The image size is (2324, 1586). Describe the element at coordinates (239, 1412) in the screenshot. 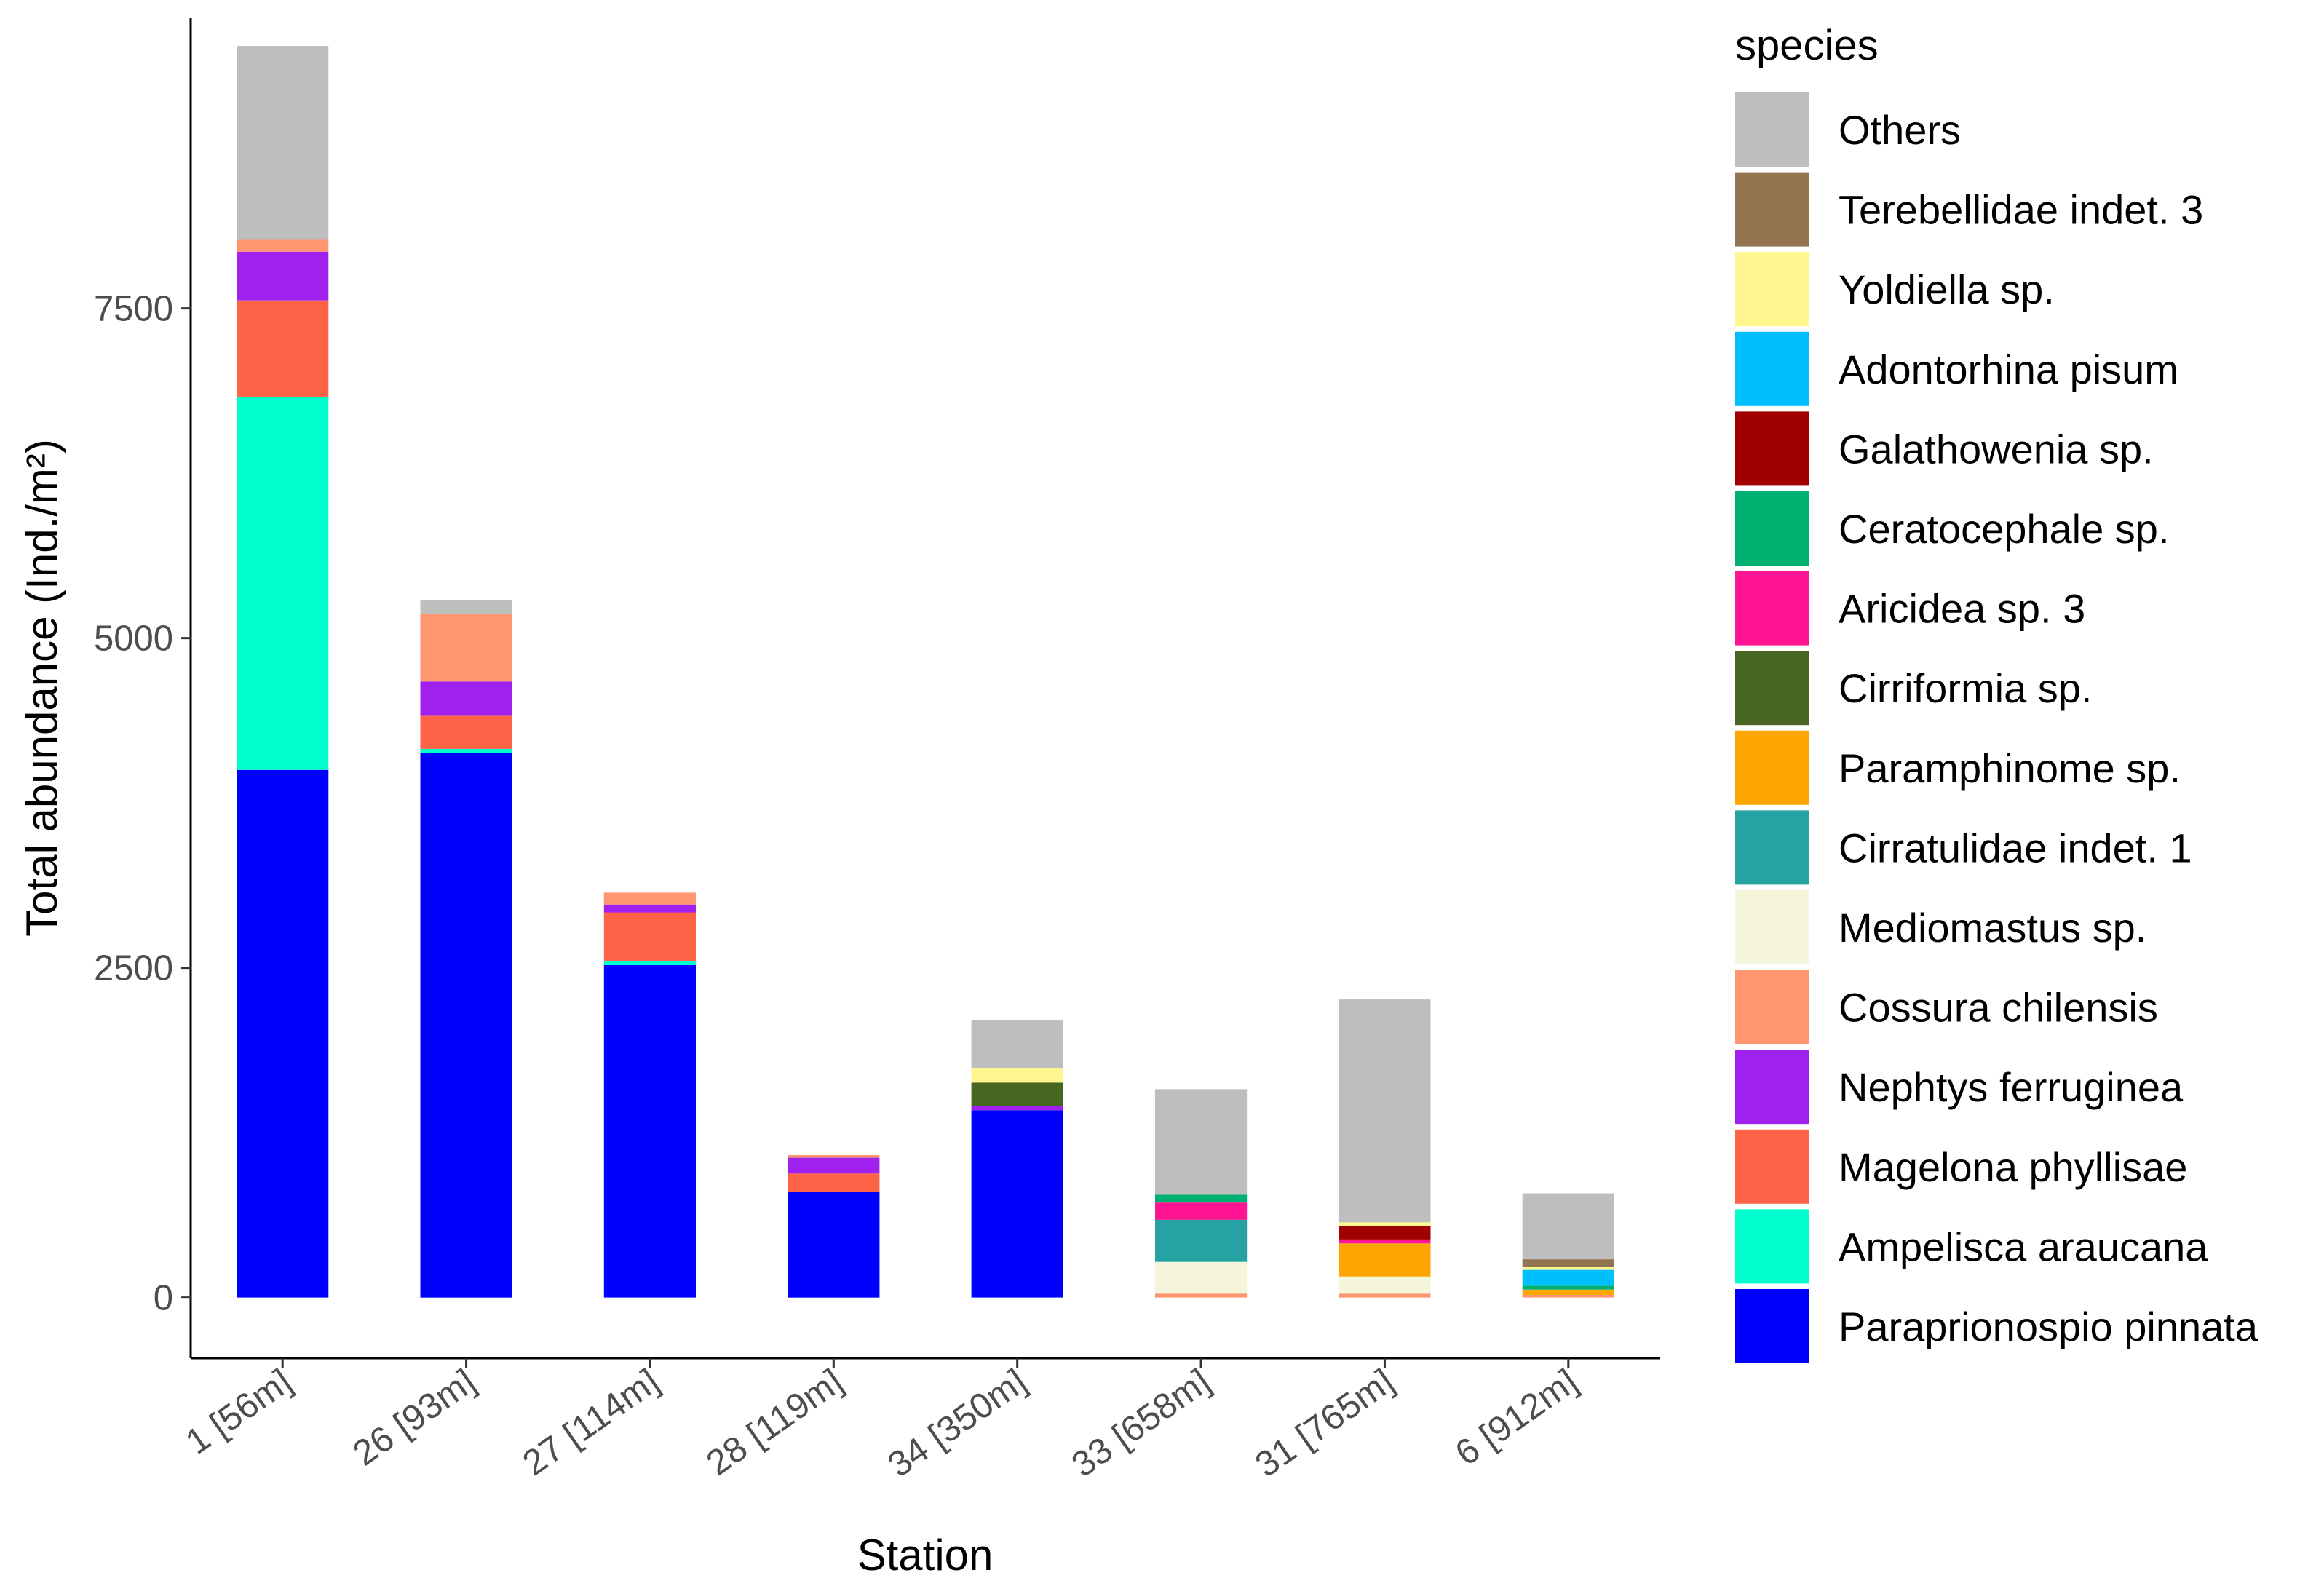

I see `x-tick-label-1: 1 [56m]` at that location.